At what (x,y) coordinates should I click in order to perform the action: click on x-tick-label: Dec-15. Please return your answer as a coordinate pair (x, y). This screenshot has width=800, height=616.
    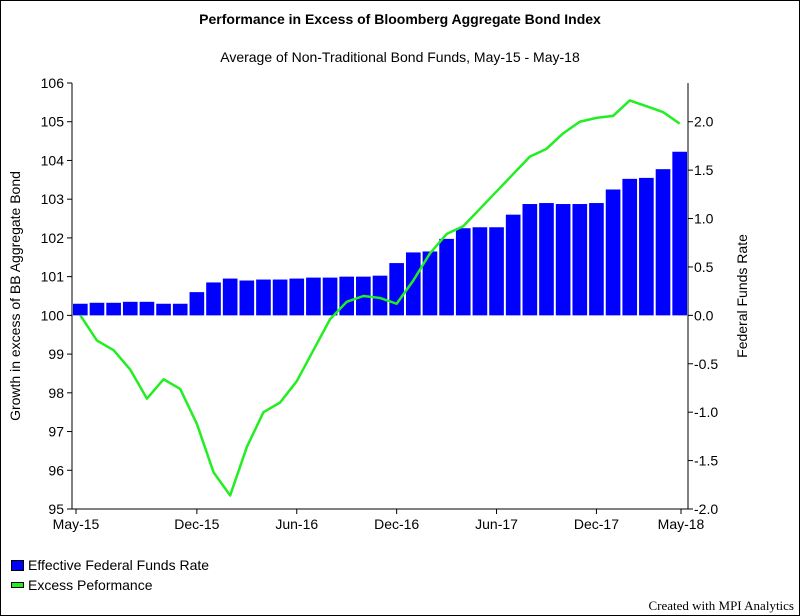
    Looking at the image, I should click on (196, 524).